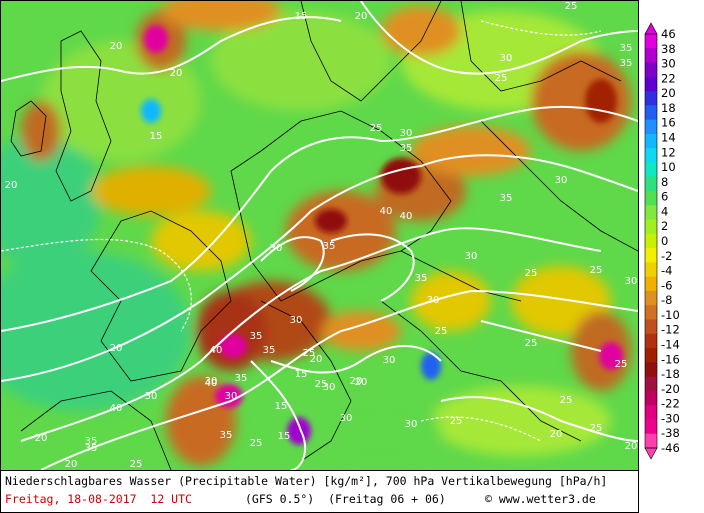 The height and width of the screenshot is (513, 704). Describe the element at coordinates (668, 34) in the screenshot. I see `colorbar-tick-label: 46` at that location.